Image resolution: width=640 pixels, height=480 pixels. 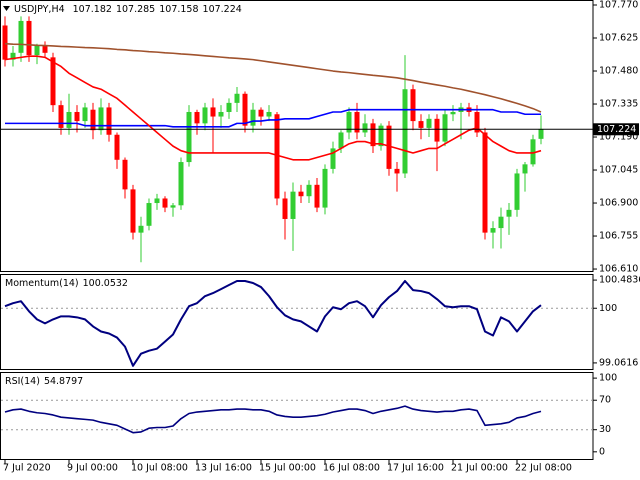 I want to click on y-tick-label: 107.625, so click(x=618, y=38).